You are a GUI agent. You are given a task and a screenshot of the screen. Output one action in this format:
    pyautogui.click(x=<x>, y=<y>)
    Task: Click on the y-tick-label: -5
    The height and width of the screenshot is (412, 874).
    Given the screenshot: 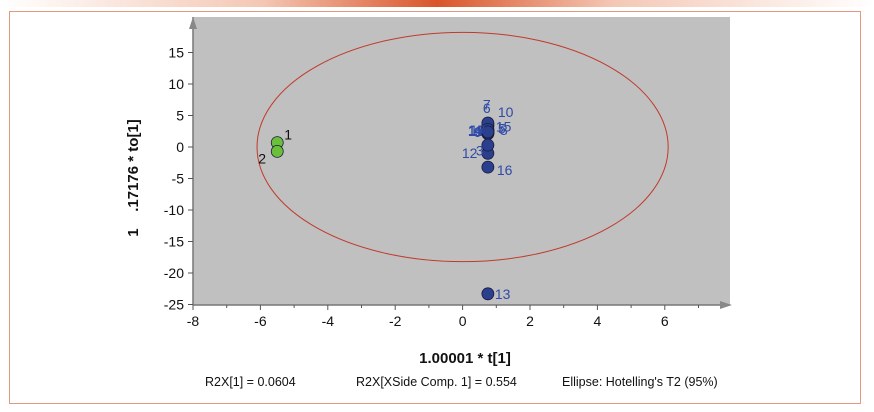 What is the action you would take?
    pyautogui.click(x=178, y=179)
    